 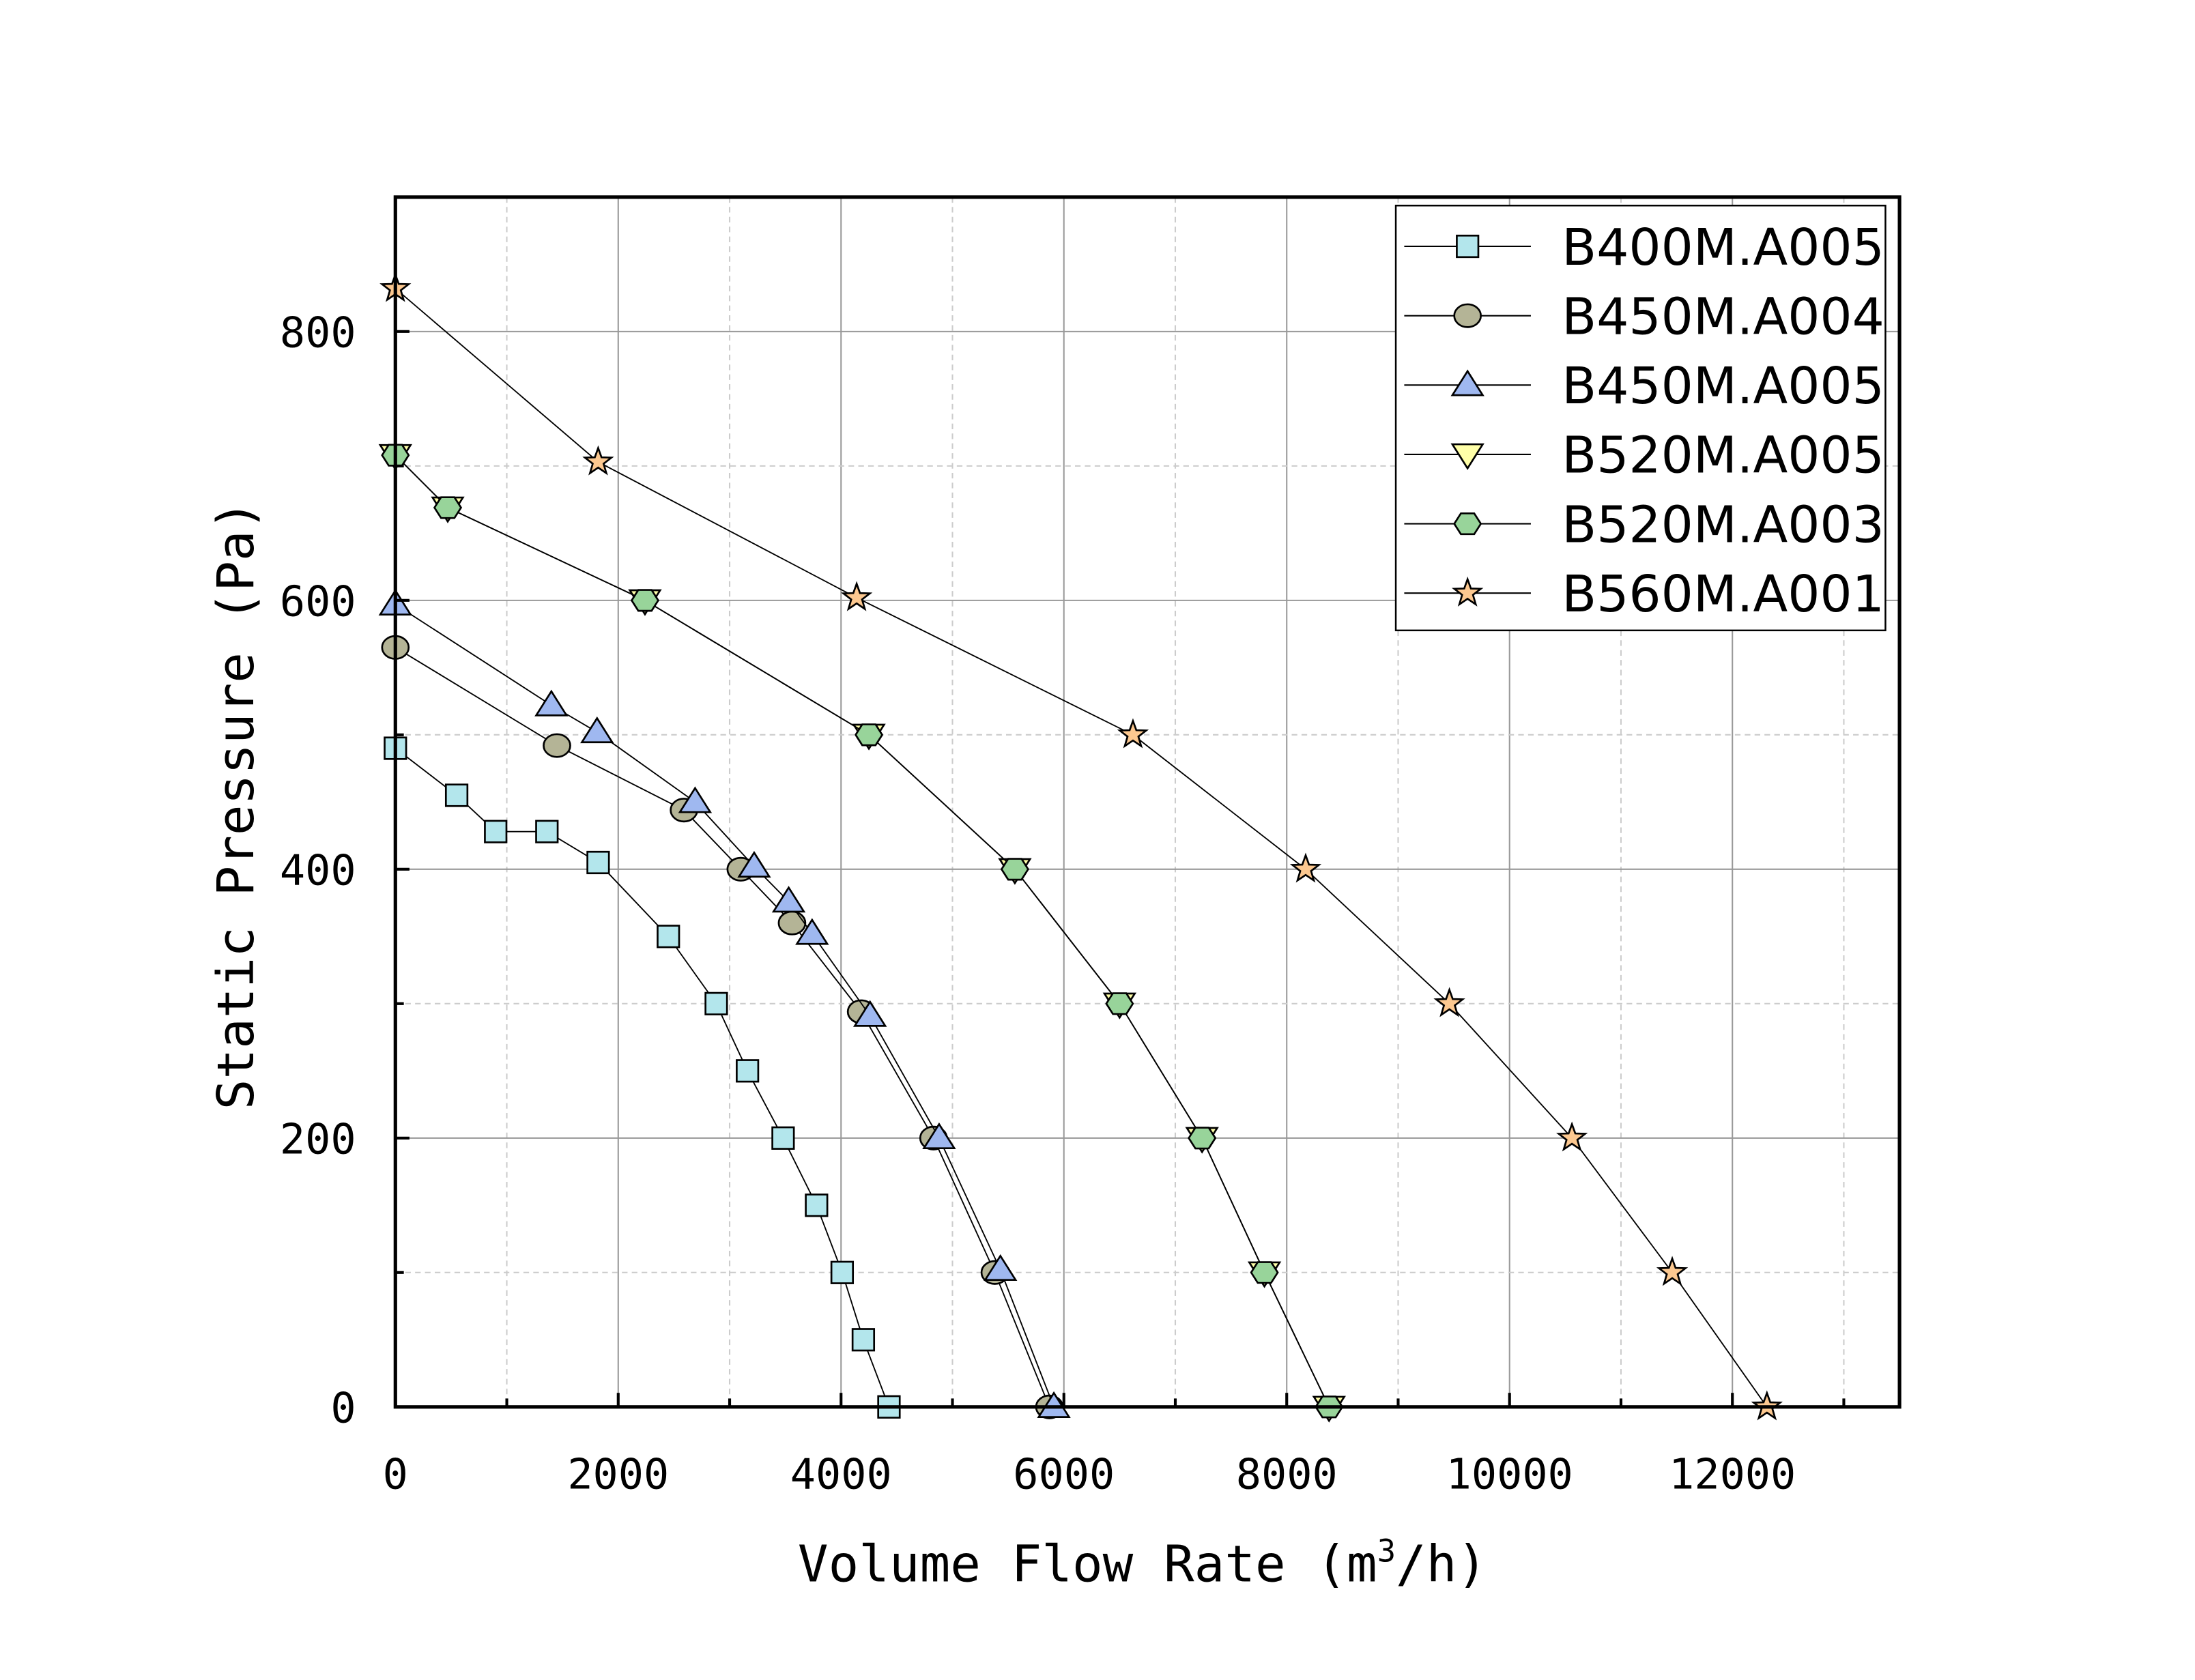 What do you see at coordinates (618, 1473) in the screenshot?
I see `x-tick-label: 2000` at bounding box center [618, 1473].